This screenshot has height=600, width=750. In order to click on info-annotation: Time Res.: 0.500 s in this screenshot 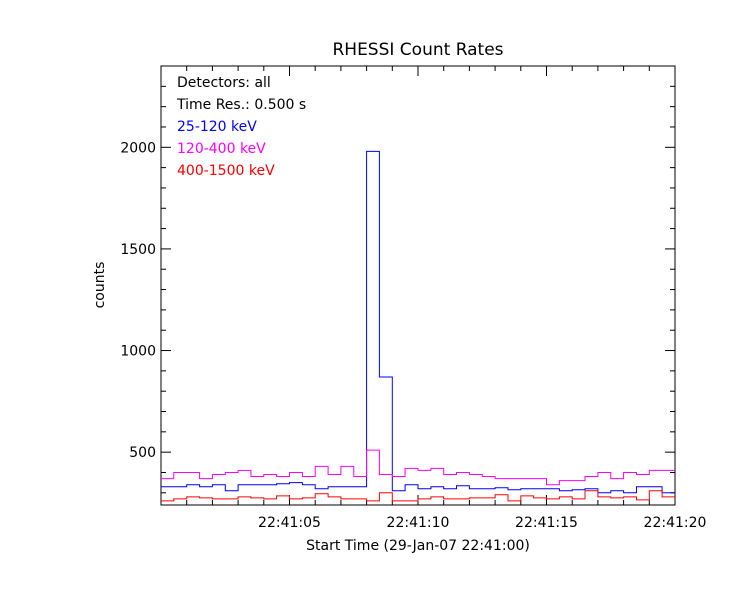, I will do `click(241, 105)`.